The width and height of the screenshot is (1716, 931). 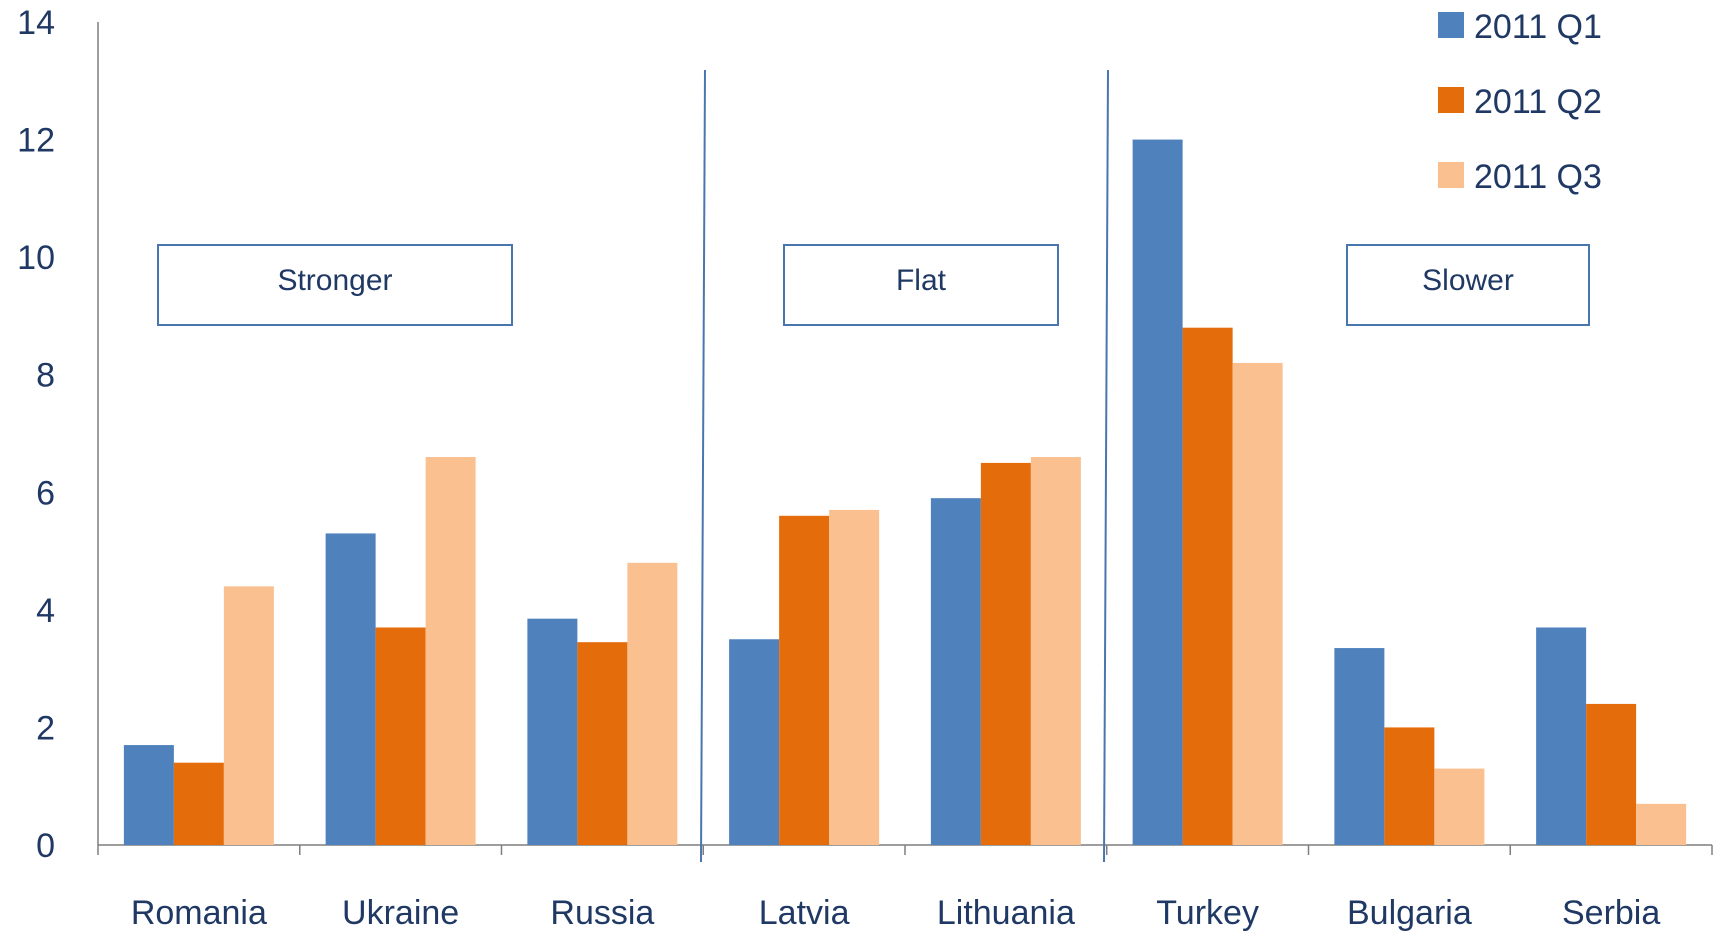 I want to click on y-tick-label: 4, so click(x=45, y=611).